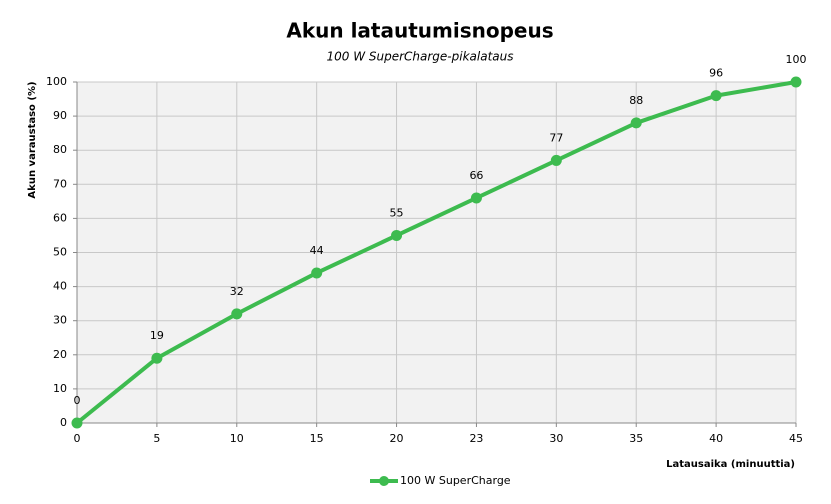 The image size is (831, 504). I want to click on x-tick-label: 5, so click(156, 438).